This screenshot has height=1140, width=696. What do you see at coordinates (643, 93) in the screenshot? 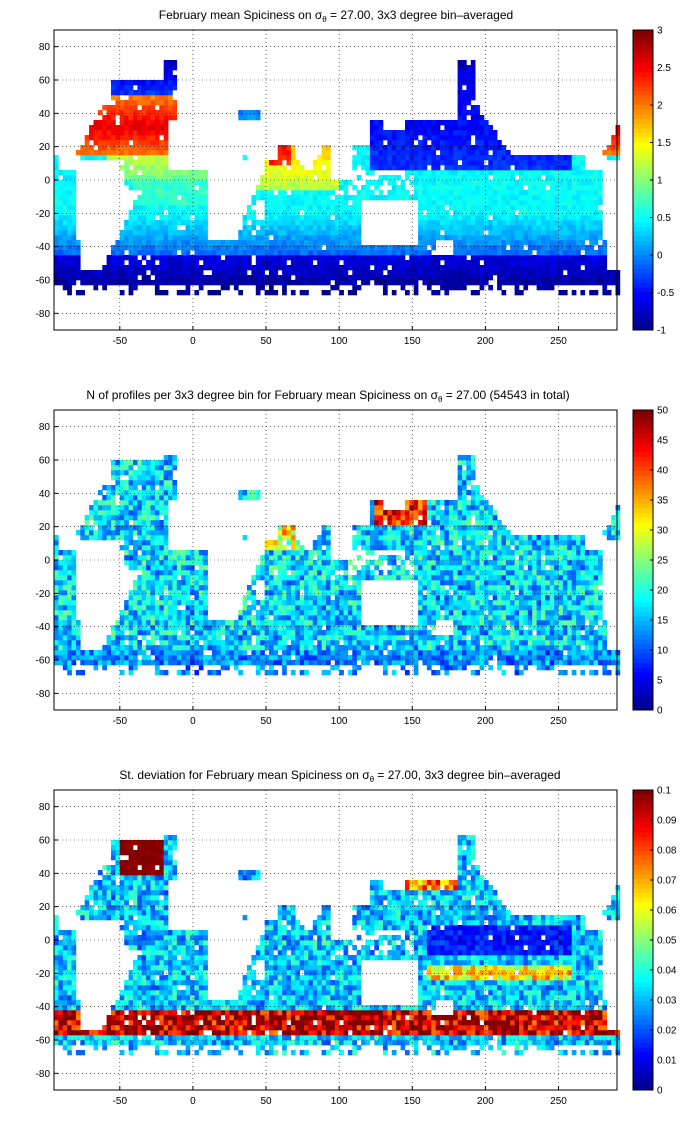
I see `colorbar-step` at bounding box center [643, 93].